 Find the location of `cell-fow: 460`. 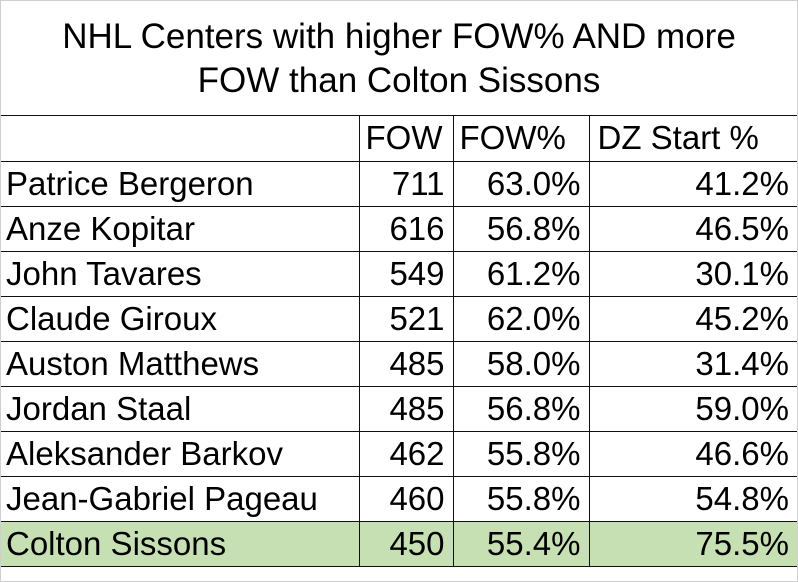

cell-fow: 460 is located at coordinates (406, 498).